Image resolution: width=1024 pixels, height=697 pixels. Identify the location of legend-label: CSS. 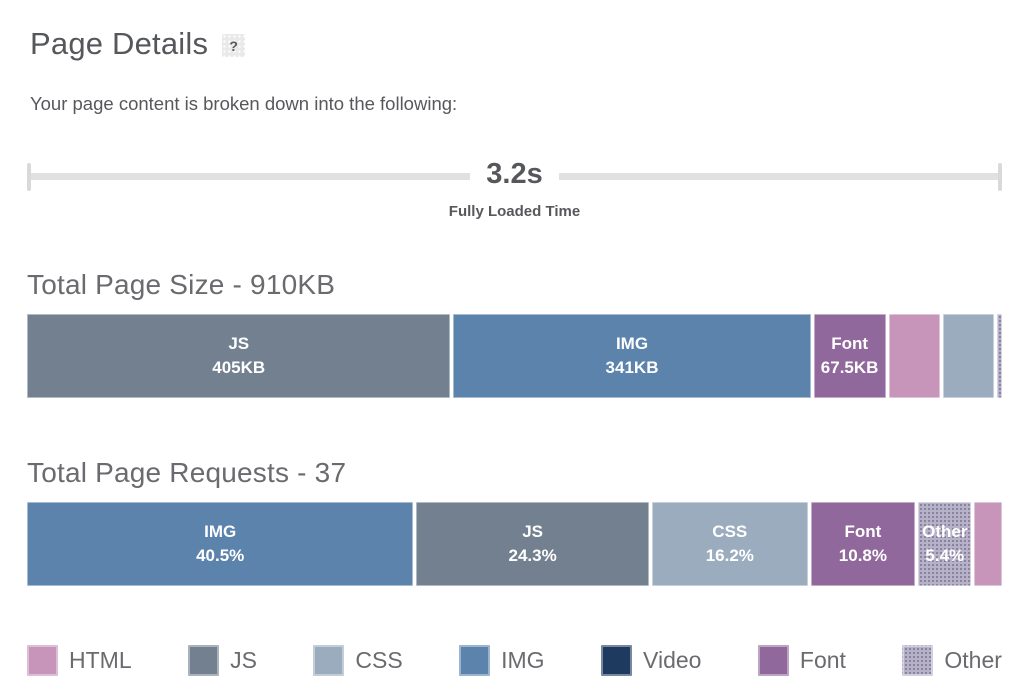
(379, 660).